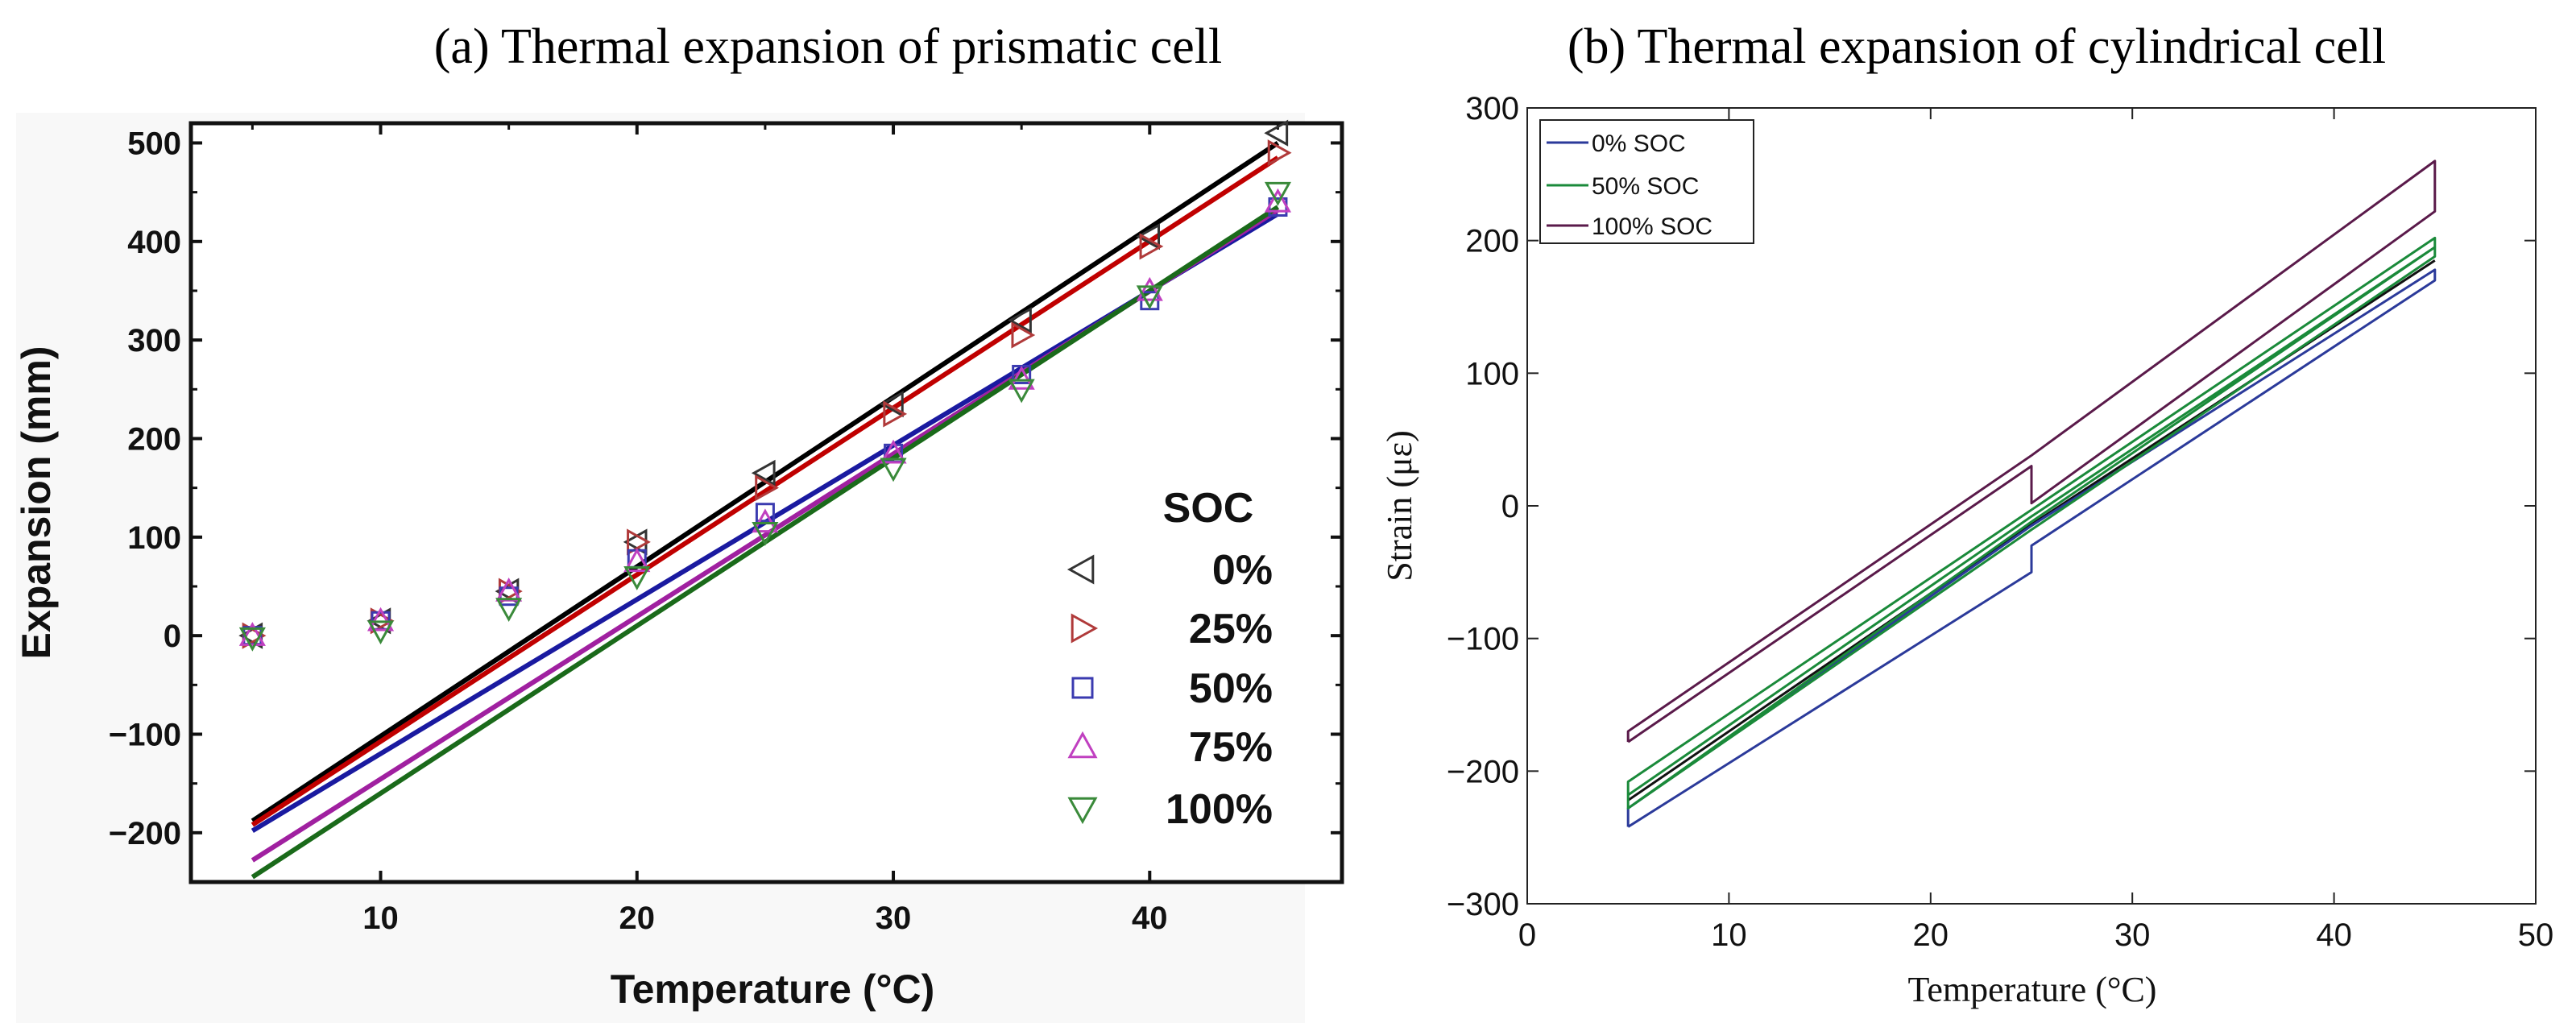 This screenshot has height=1027, width=2576. I want to click on legend-marker-25pct, so click(1085, 628).